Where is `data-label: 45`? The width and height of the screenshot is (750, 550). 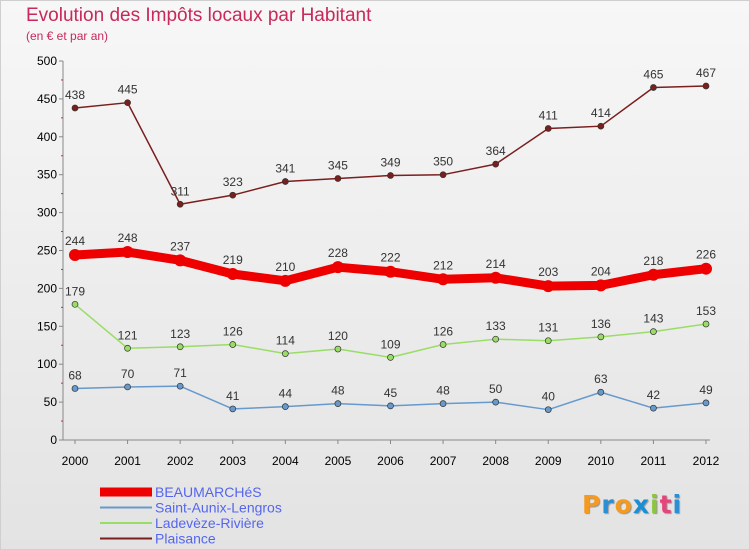 data-label: 45 is located at coordinates (391, 393).